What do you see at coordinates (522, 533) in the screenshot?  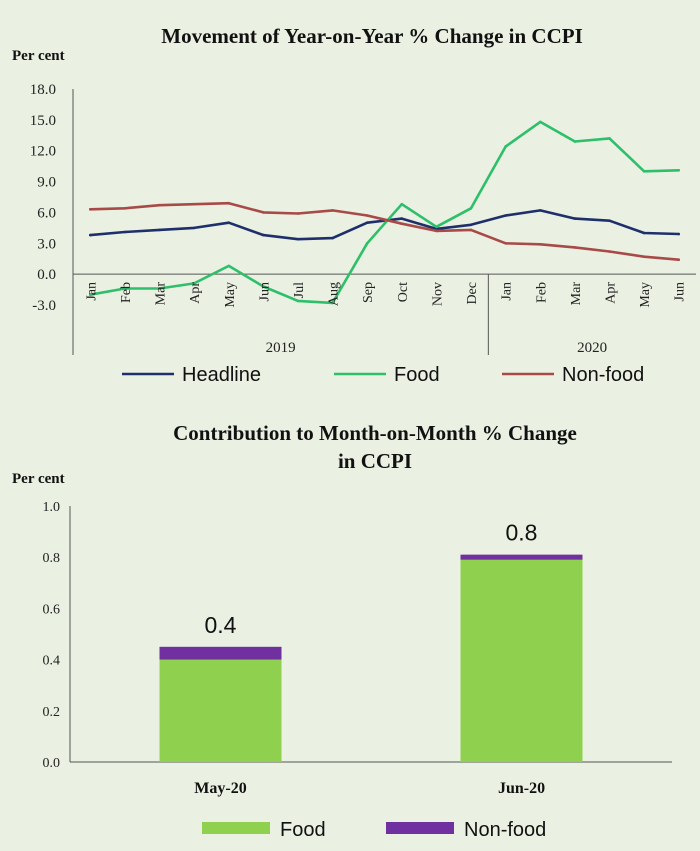 I see `bar-total-label: 0.8` at bounding box center [522, 533].